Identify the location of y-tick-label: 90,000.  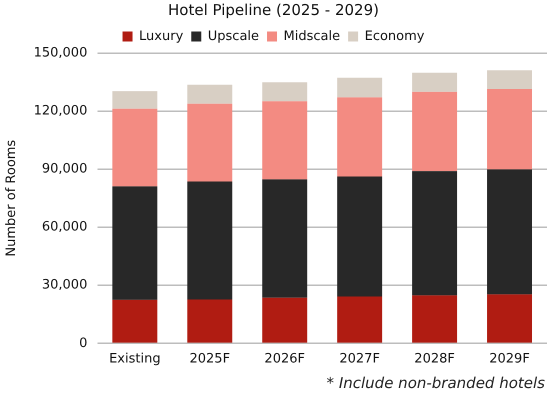
(65, 169).